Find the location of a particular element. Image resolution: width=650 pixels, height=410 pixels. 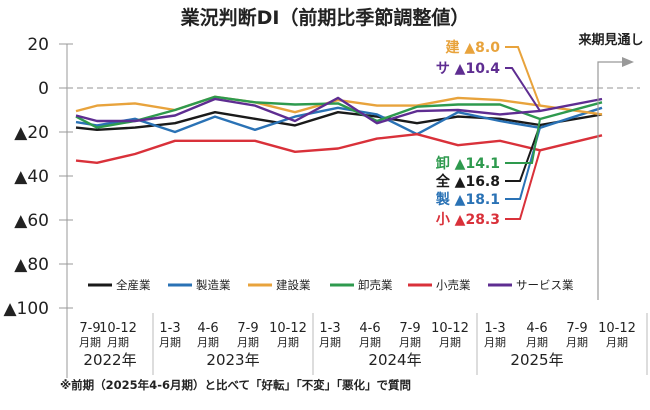

callout-label: 小 ▲28.3 is located at coordinates (468, 220).